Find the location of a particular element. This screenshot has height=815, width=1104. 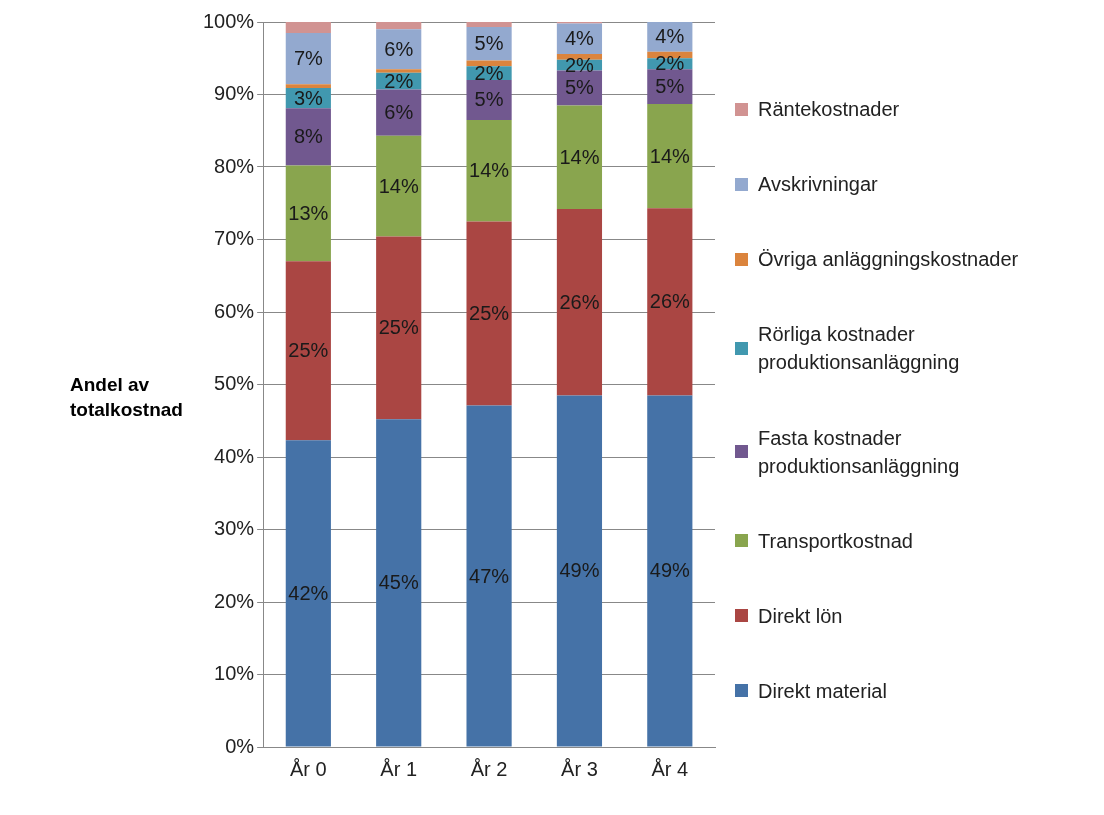

data-label: 45% is located at coordinates (398, 582).